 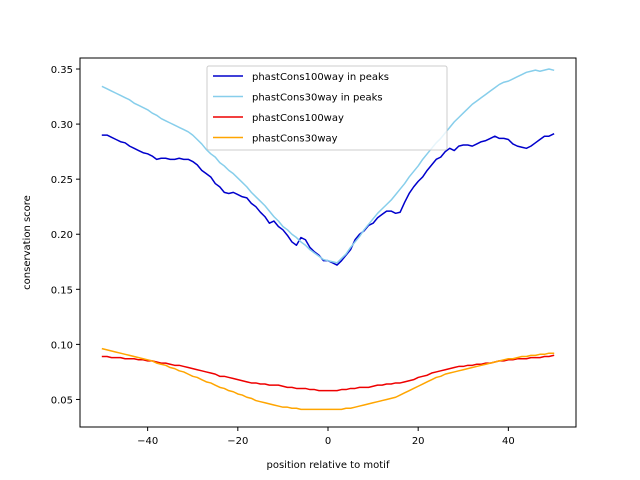 I want to click on y-tick-label: 0.25, so click(x=62, y=180).